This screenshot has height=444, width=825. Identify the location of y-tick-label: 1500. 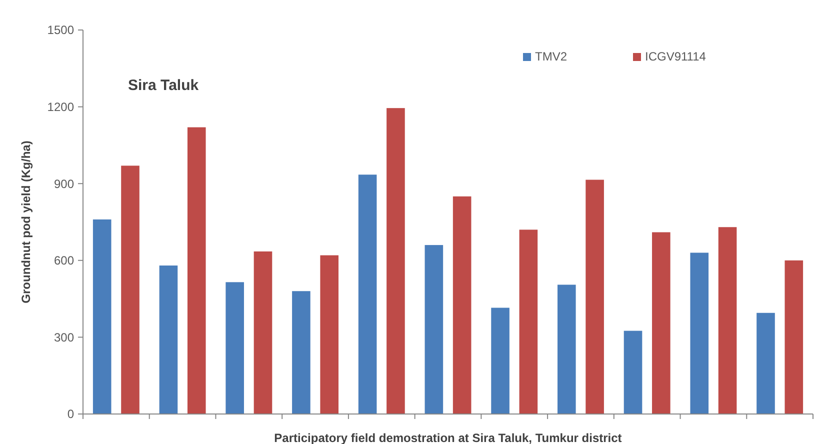
(60, 30).